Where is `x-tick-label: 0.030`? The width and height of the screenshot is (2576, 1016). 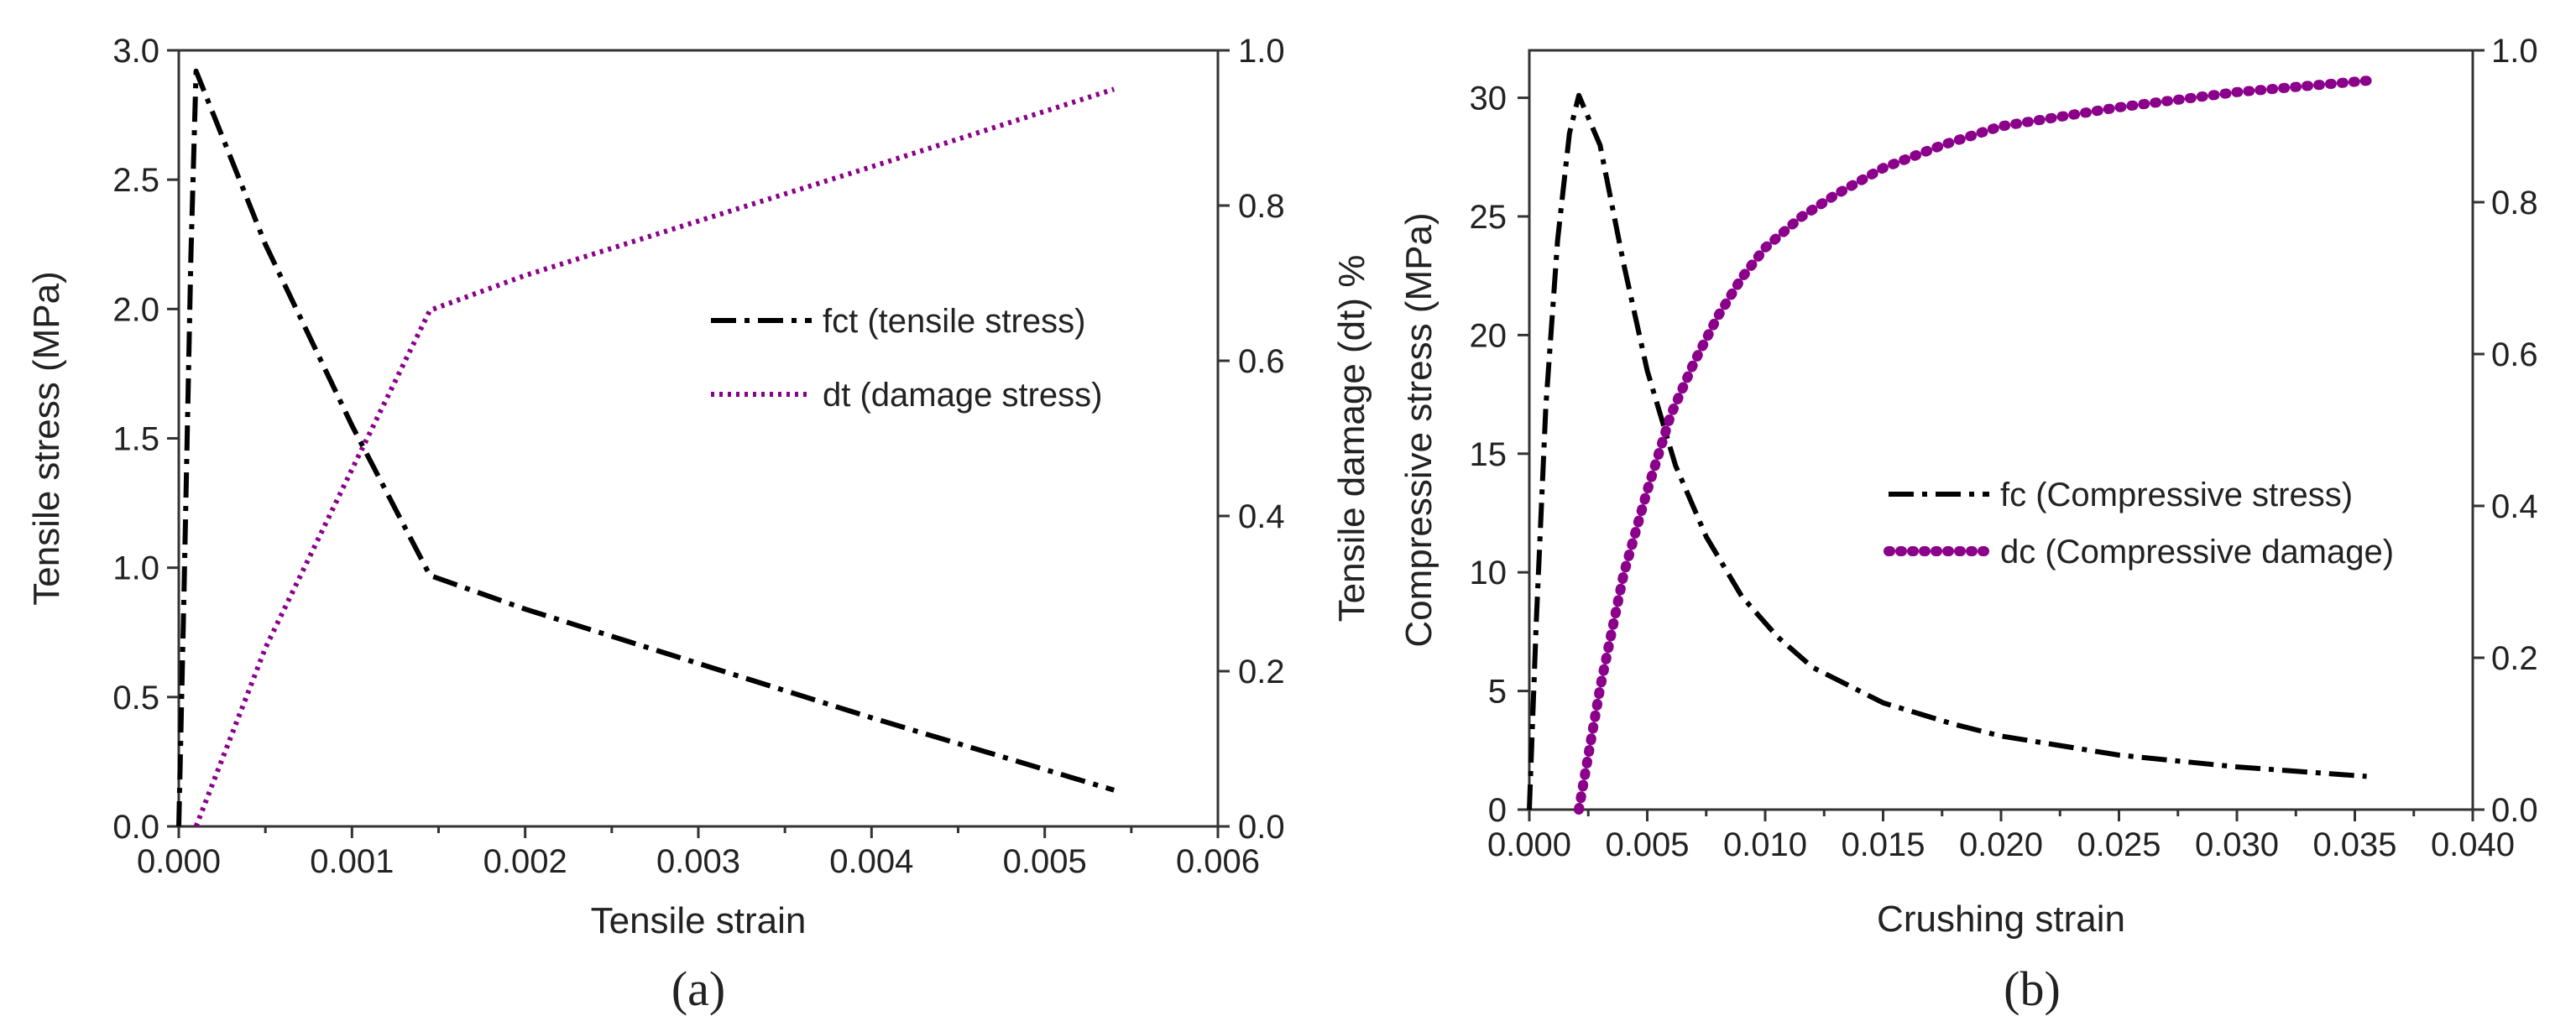
x-tick-label: 0.030 is located at coordinates (2237, 844).